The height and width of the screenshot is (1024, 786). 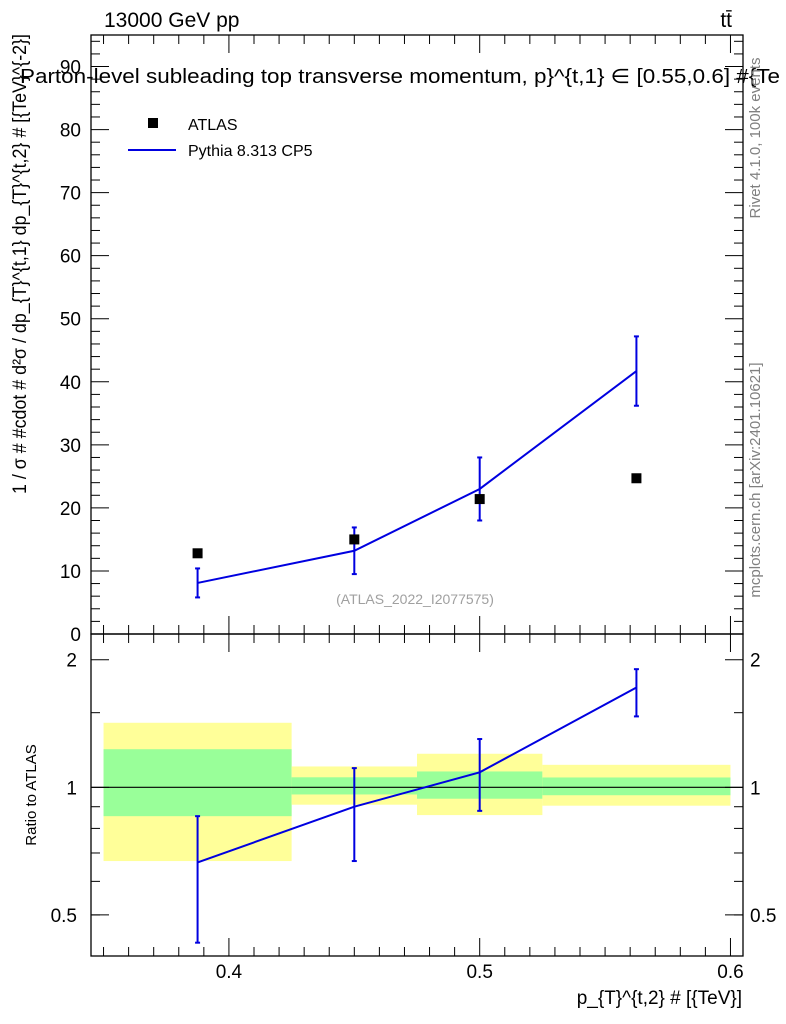 I want to click on main-pythia-line, so click(x=417, y=477).